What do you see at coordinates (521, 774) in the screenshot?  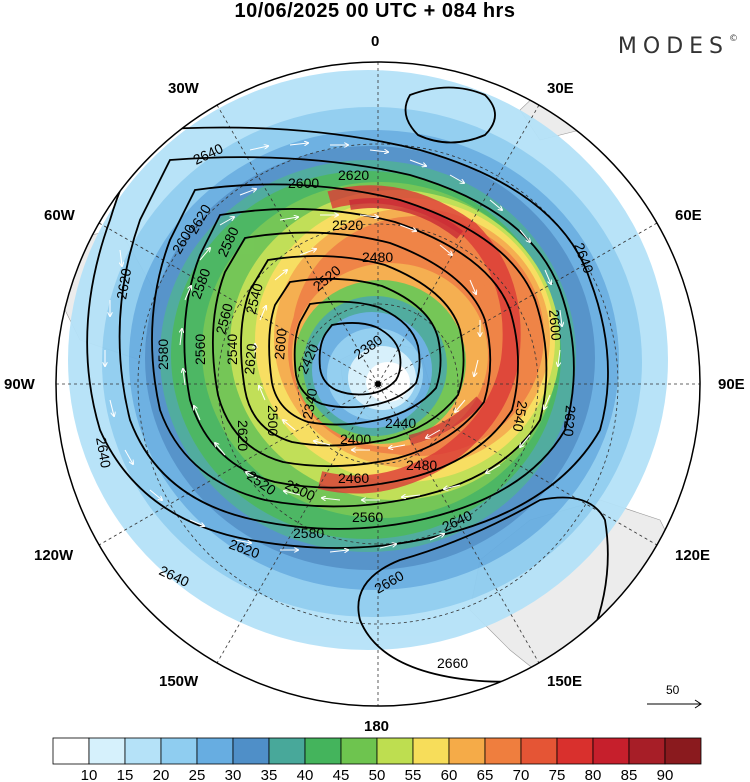 I see `colorbar-tick-label: 70` at bounding box center [521, 774].